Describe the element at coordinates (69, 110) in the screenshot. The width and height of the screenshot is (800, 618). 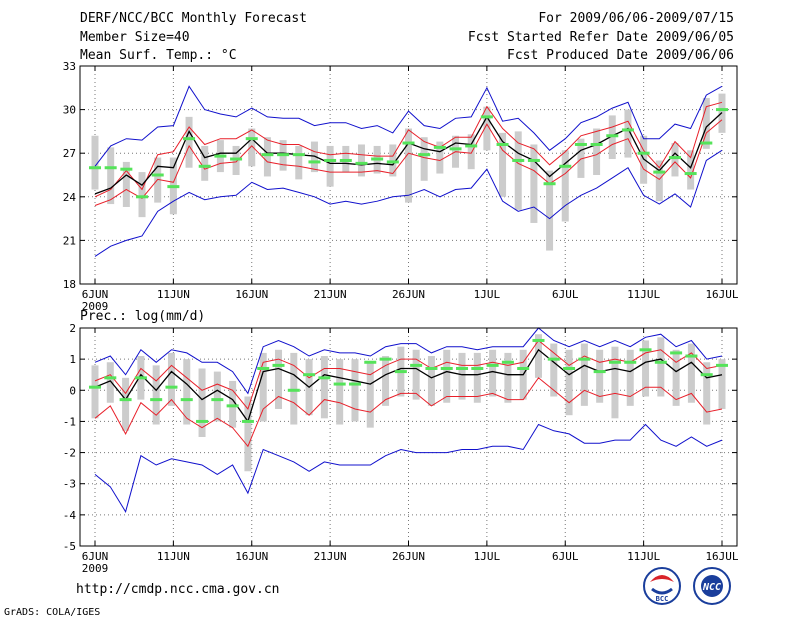
I see `y-tick-label: 30` at that location.